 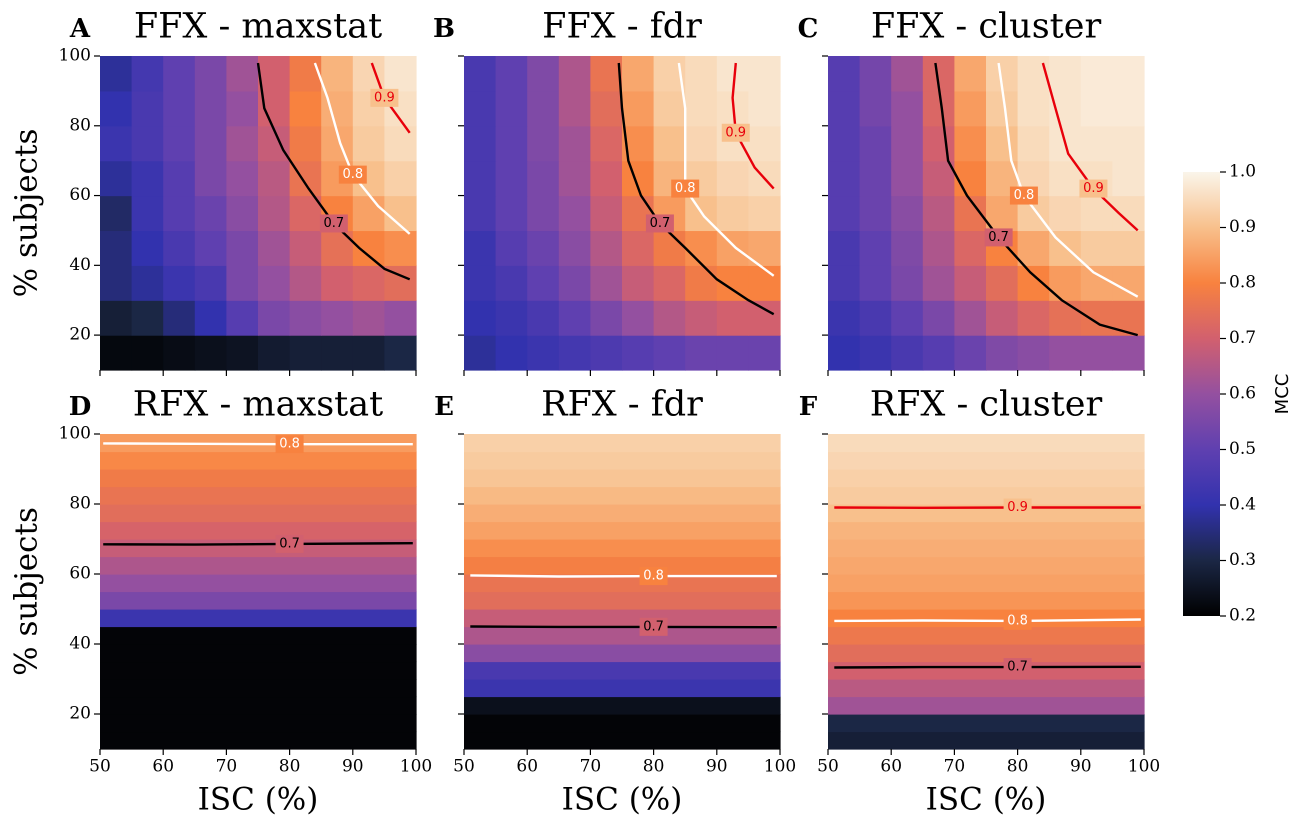 What do you see at coordinates (80, 195) in the screenshot?
I see `y-tick-label: 60` at bounding box center [80, 195].